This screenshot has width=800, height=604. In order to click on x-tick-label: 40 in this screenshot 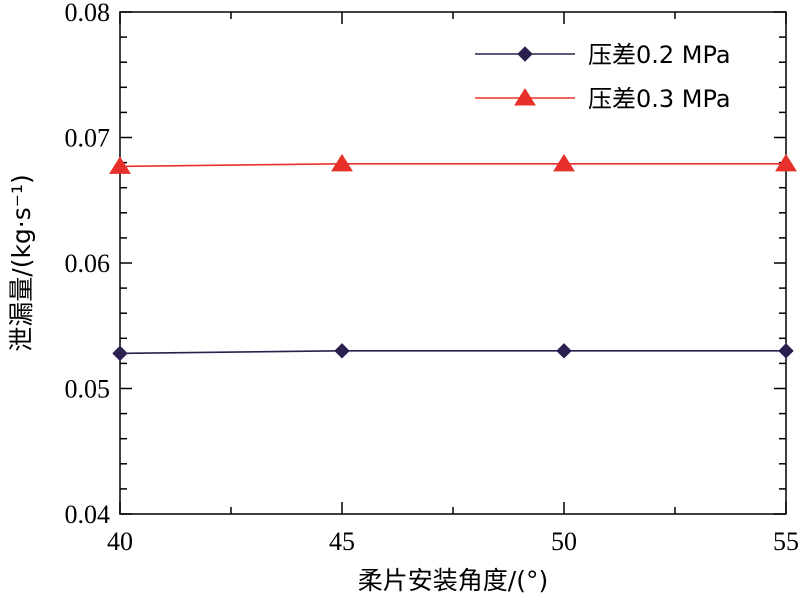, I will do `click(120, 541)`.